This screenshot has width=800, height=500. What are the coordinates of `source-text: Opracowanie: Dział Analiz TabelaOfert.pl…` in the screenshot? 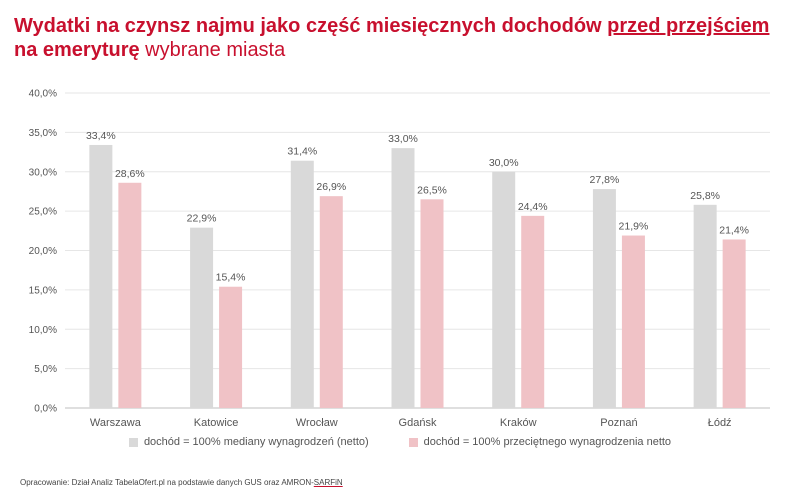 It's located at (167, 482).